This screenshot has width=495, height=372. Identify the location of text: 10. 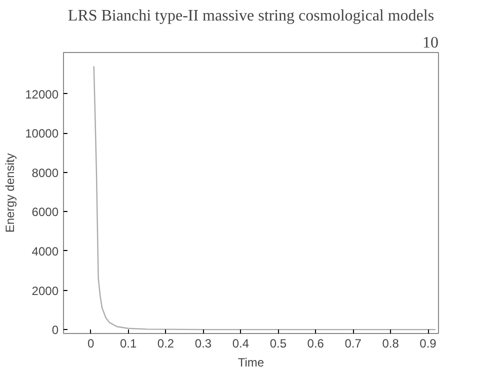
(430, 43).